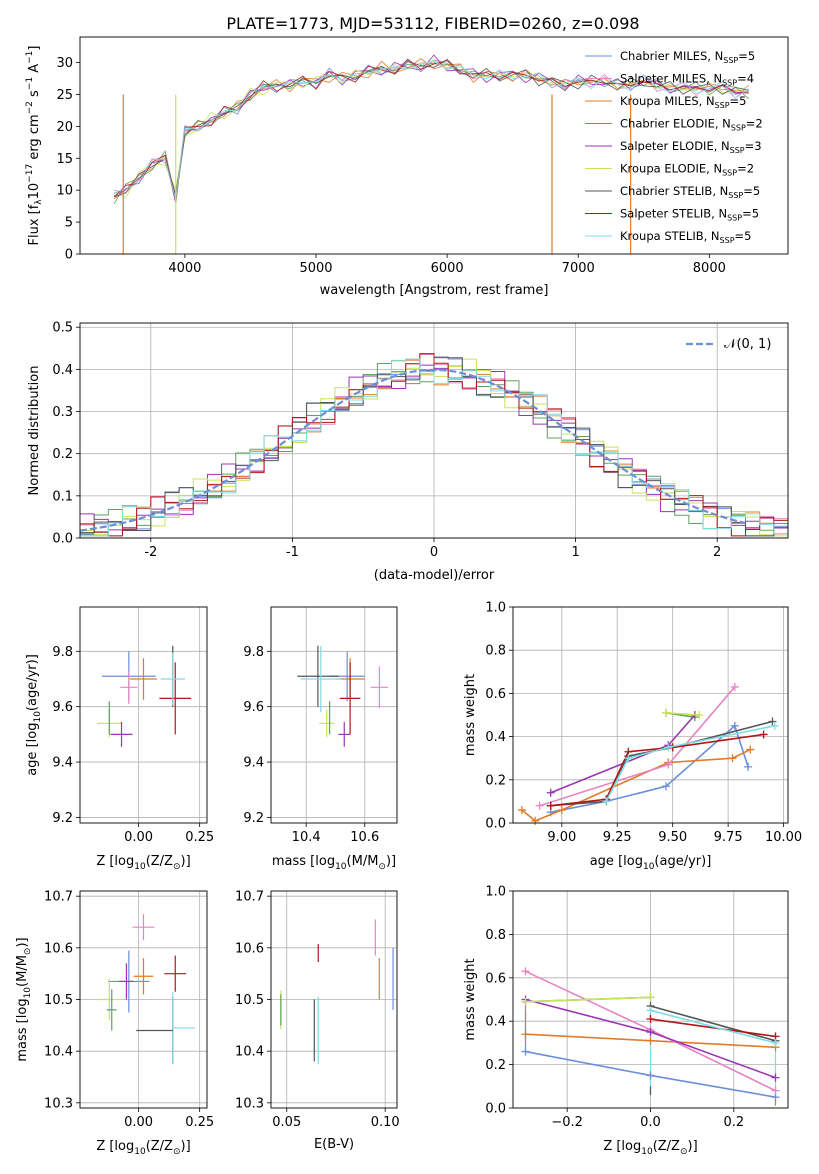  What do you see at coordinates (651, 863) in the screenshot?
I see `mass-weight-vs-age-x-label: age [log10(age/yr)]` at bounding box center [651, 863].